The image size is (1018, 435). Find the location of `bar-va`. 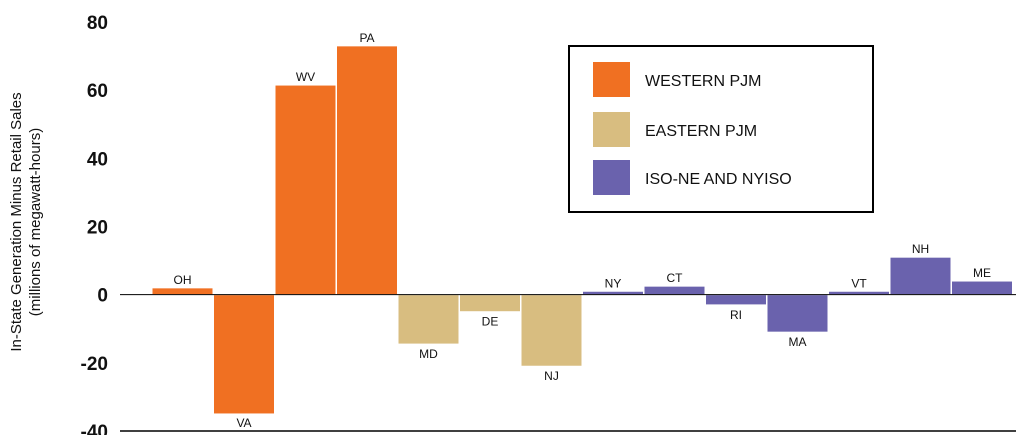

bar-va is located at coordinates (244, 354).